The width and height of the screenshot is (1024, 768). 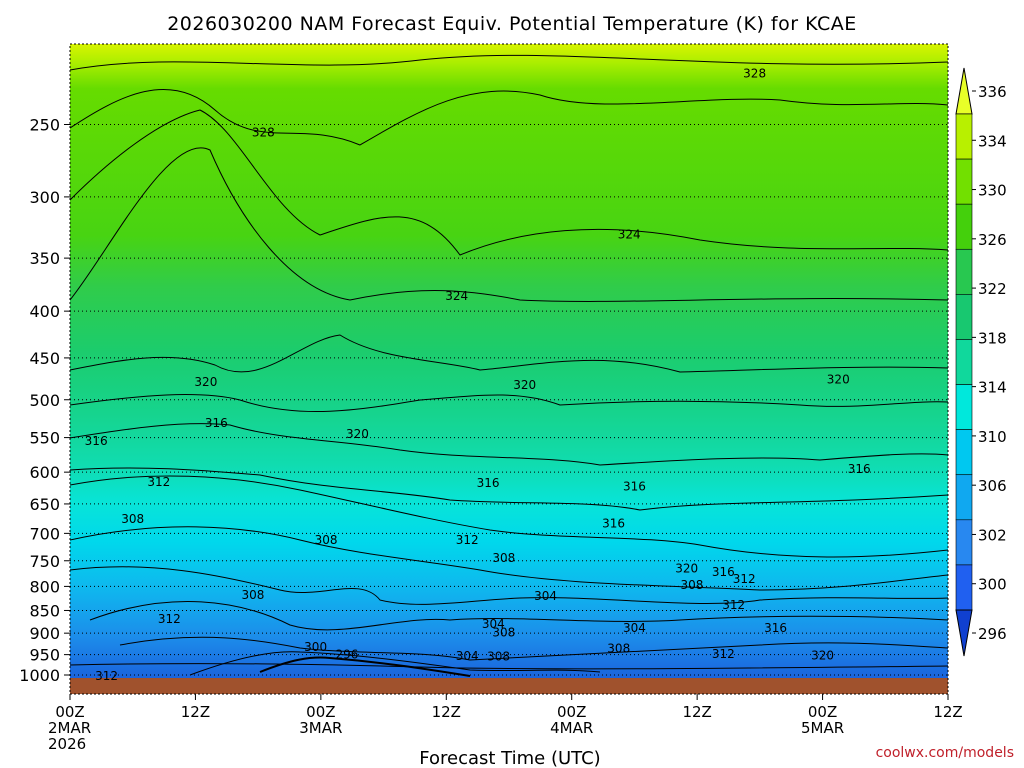 I want to click on colorbar: 336 334 330 326 322 318 314 310 306 302 300 296, so click(x=981, y=362).